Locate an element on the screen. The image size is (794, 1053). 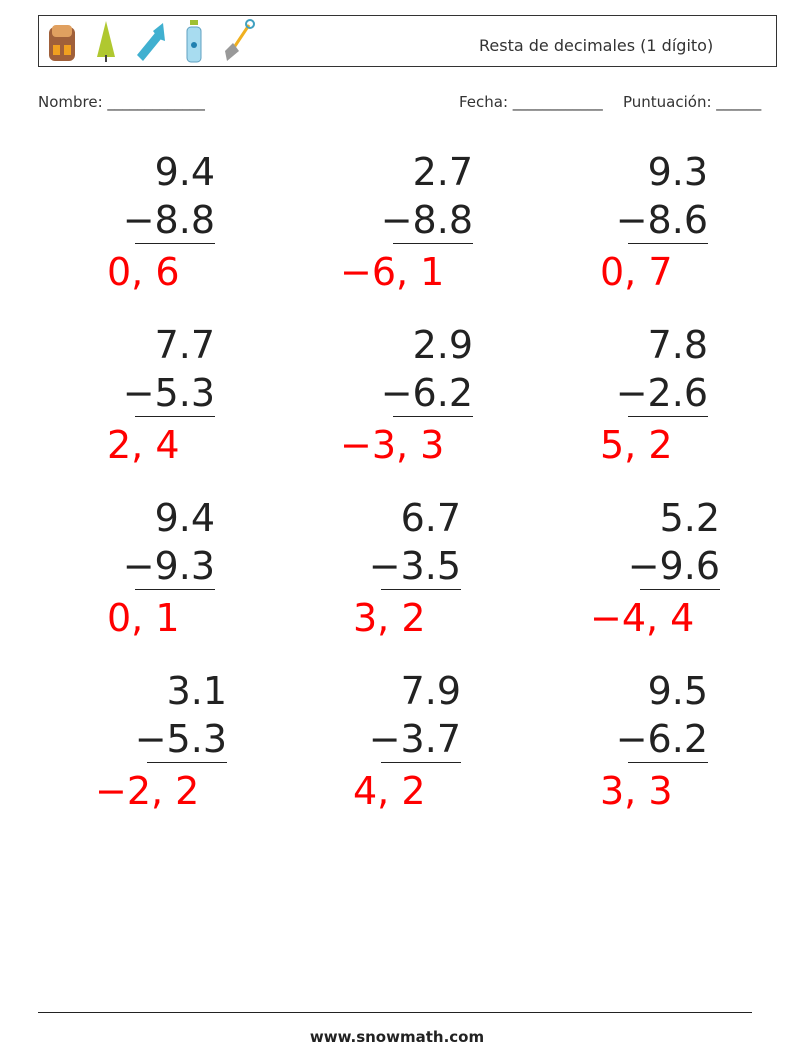
minuend: 7.7 is located at coordinates (184, 345).